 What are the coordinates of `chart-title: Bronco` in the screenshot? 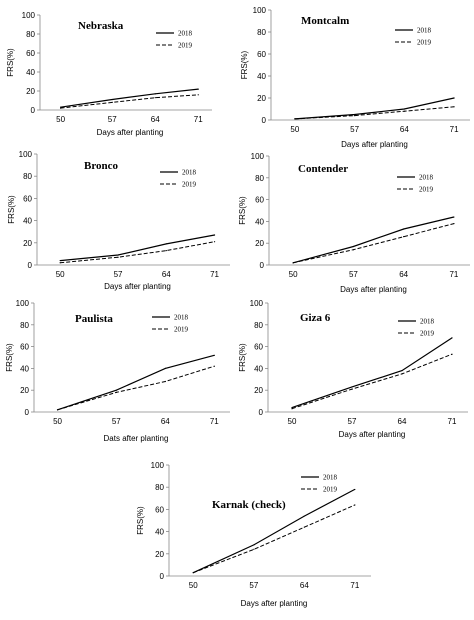 It's located at (101, 166).